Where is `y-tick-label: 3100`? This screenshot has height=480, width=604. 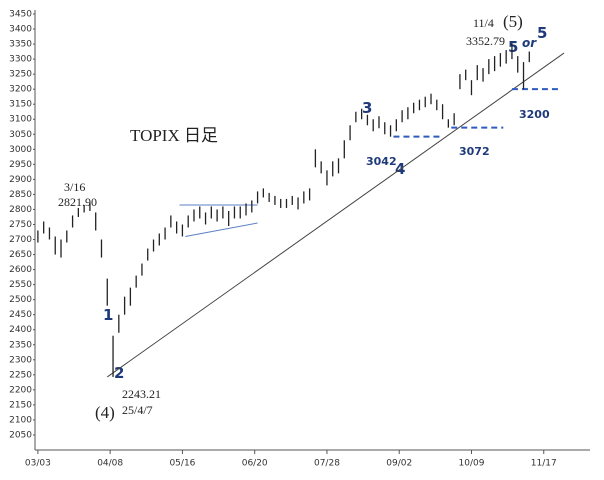
y-tick-label: 3100 is located at coordinates (20, 120).